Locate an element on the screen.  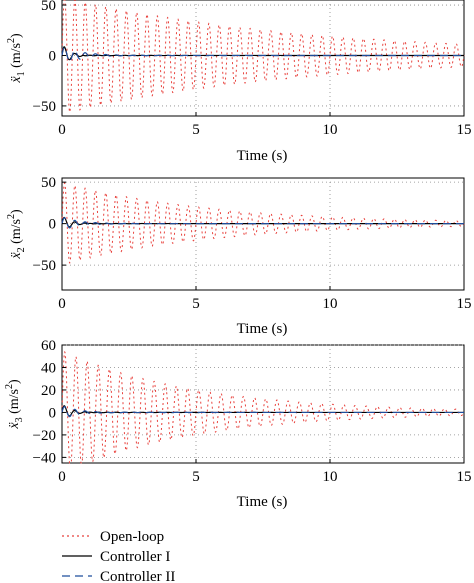
legend-item-controller-1: Controller I is located at coordinates (116, 557).